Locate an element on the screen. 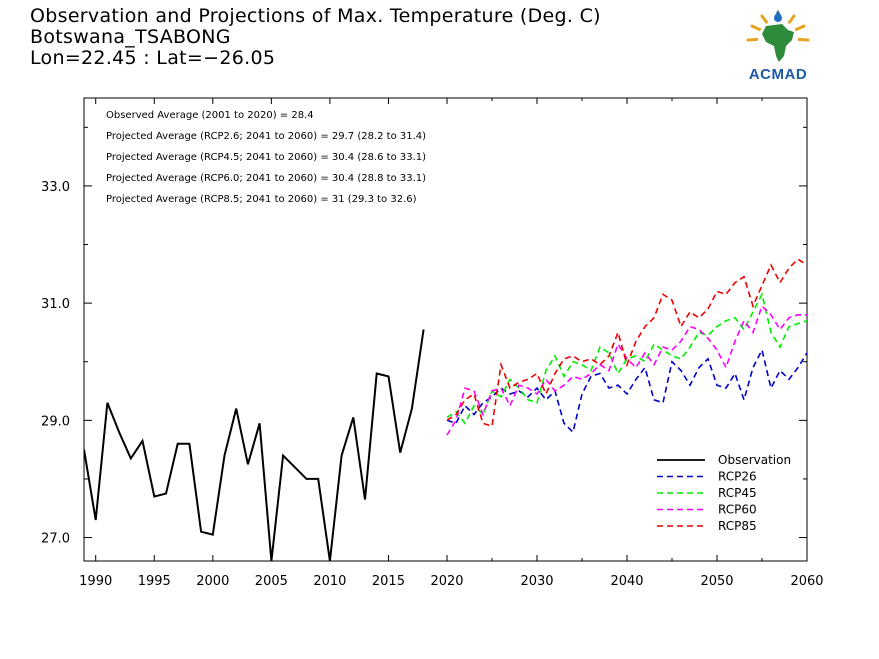 This screenshot has width=879, height=659. chart-legend: Observation RCP26 RCP45 RCP60 RCP85 is located at coordinates (724, 493).